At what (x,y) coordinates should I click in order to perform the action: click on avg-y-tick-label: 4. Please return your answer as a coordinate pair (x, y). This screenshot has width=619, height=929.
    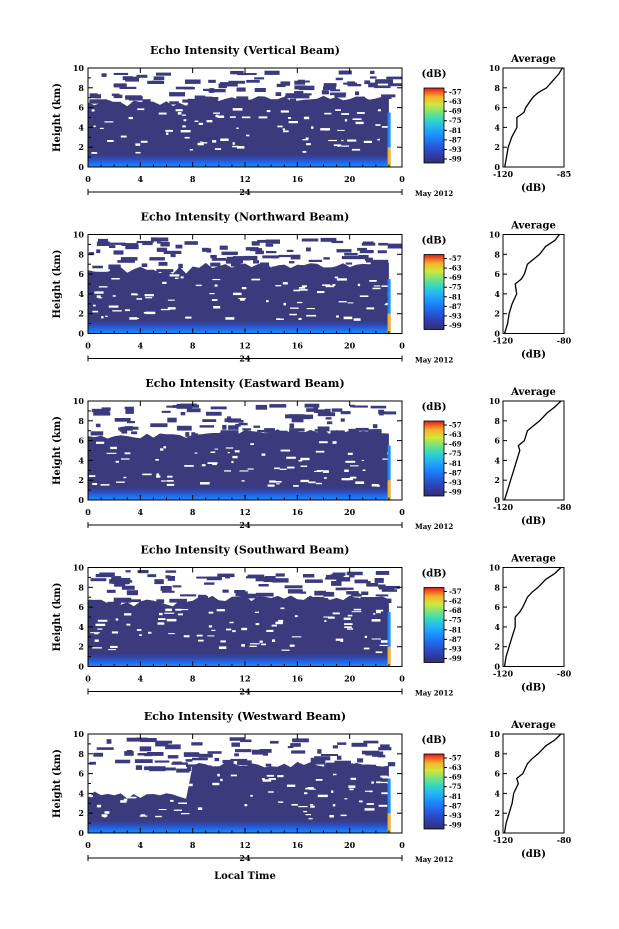
    Looking at the image, I should click on (497, 127).